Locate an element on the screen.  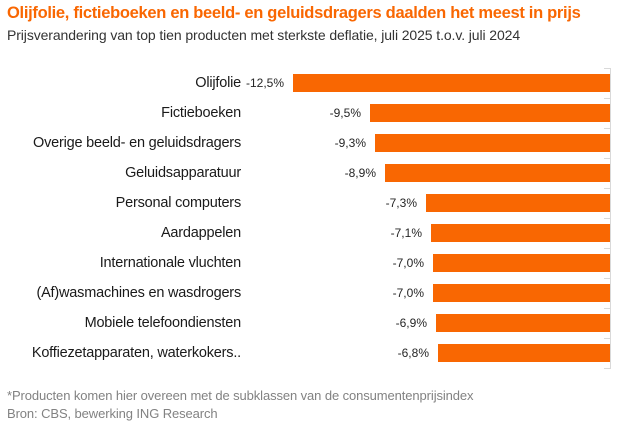
chart-row: Overige beeld- en geluidsdragers -9,3% is located at coordinates (313, 143).